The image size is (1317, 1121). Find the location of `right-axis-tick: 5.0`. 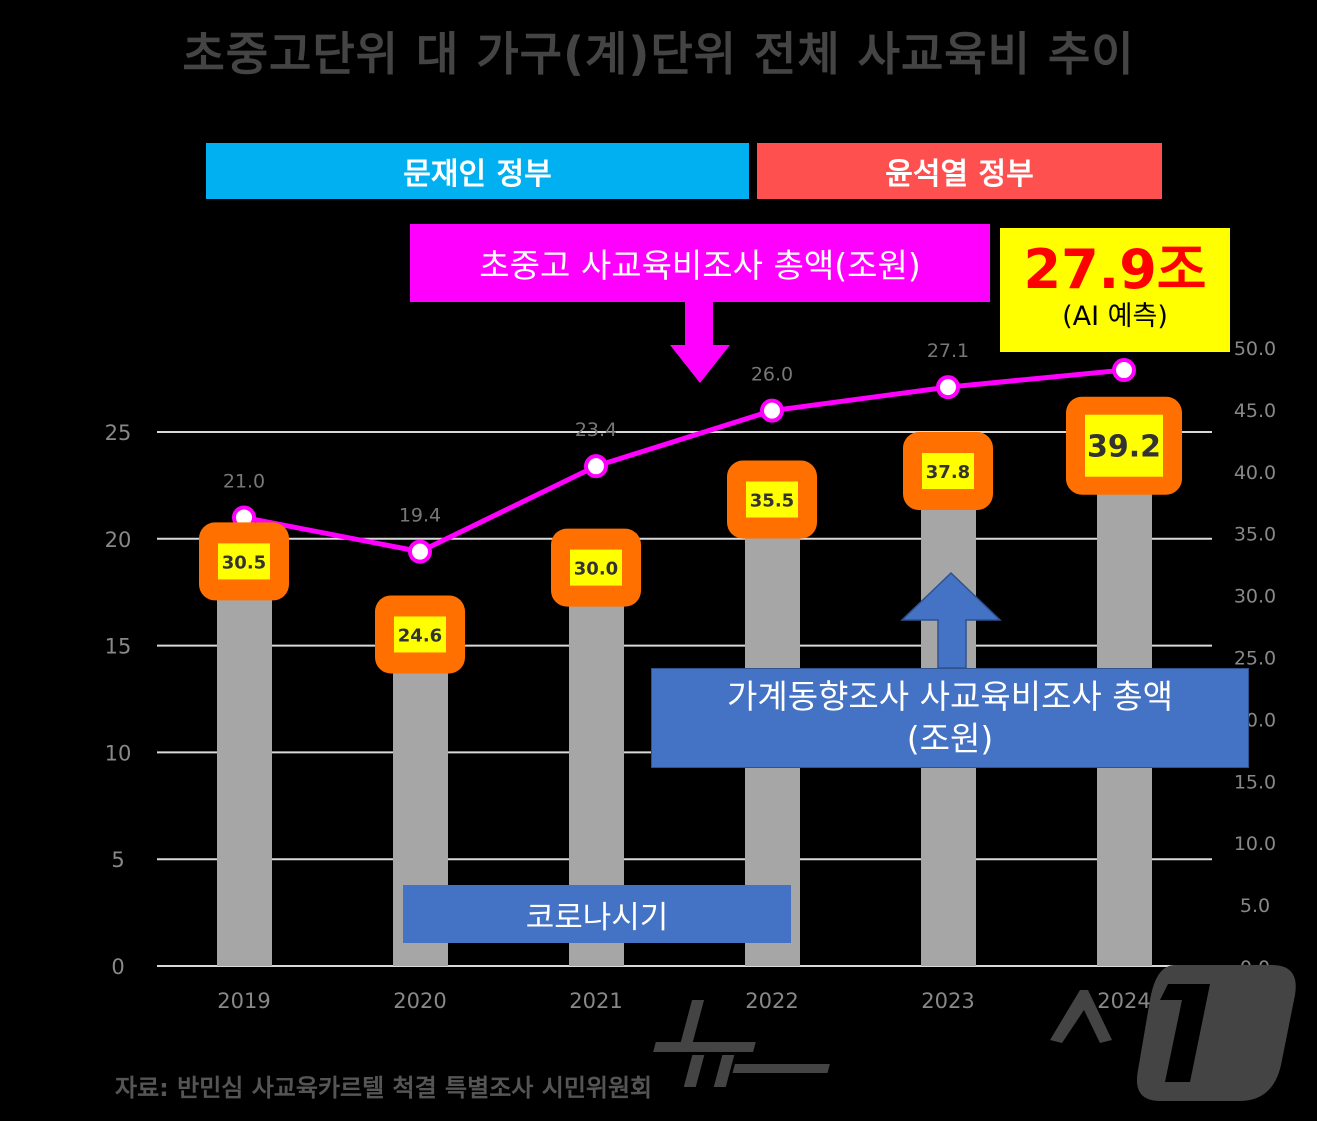

right-axis-tick: 5.0 is located at coordinates (1255, 906).